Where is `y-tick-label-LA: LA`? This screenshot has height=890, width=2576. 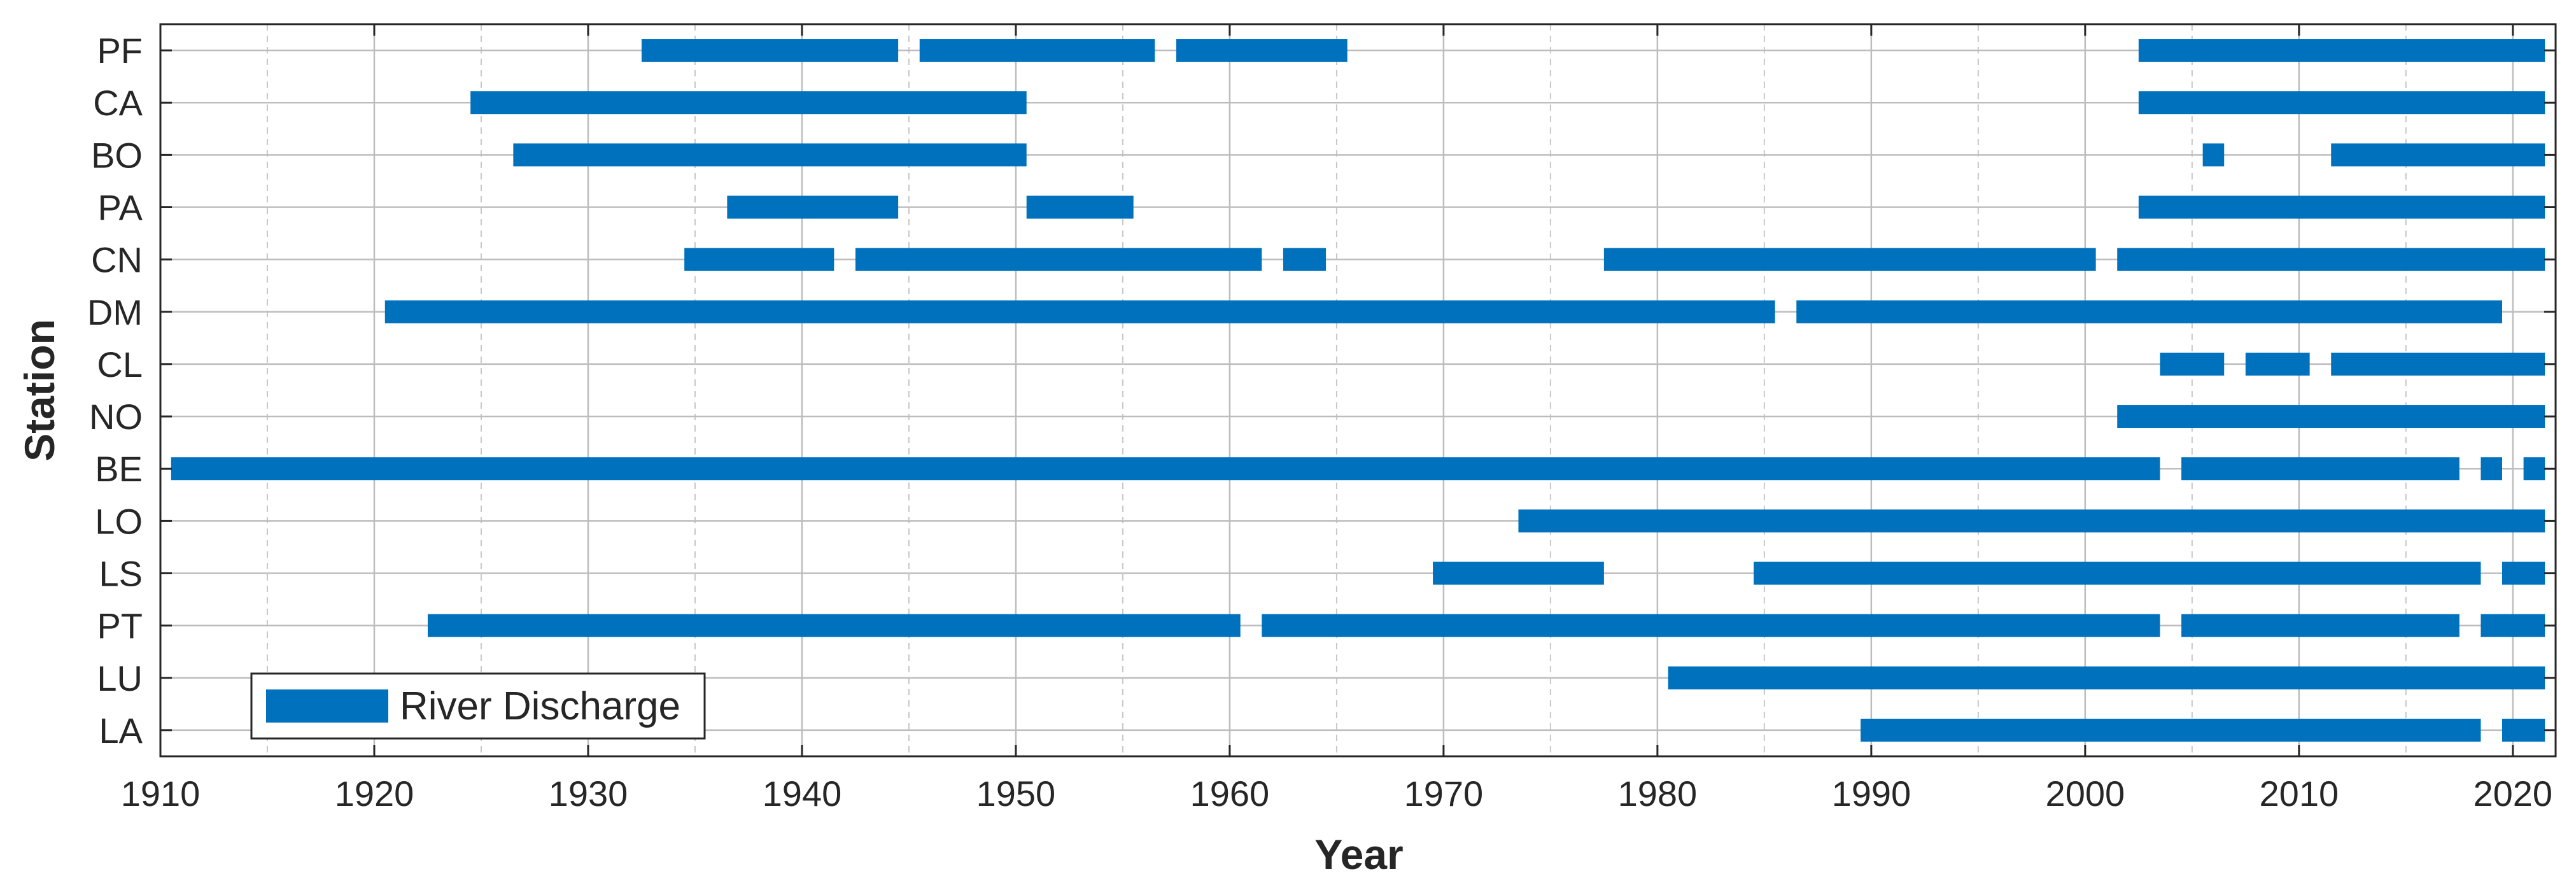
y-tick-label-LA: LA is located at coordinates (121, 730).